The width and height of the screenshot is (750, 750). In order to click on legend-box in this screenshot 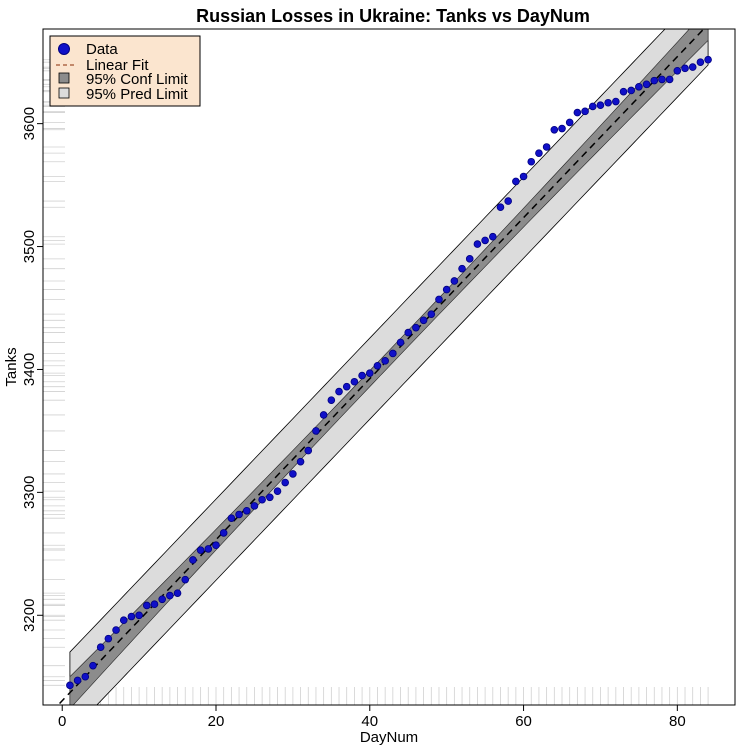, I will do `click(125, 71)`.